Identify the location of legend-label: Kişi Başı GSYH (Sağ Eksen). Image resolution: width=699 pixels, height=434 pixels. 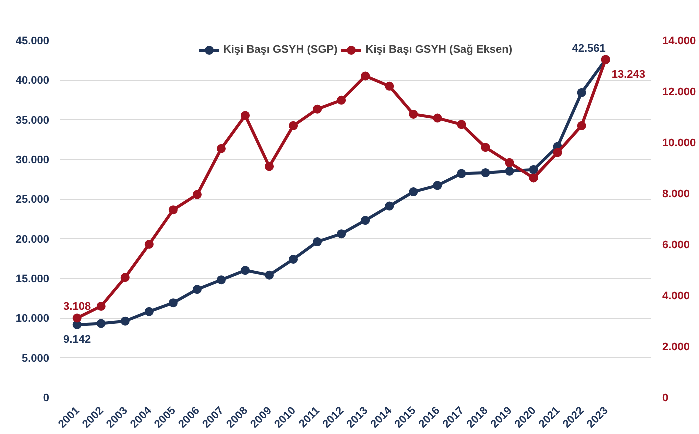
(439, 50).